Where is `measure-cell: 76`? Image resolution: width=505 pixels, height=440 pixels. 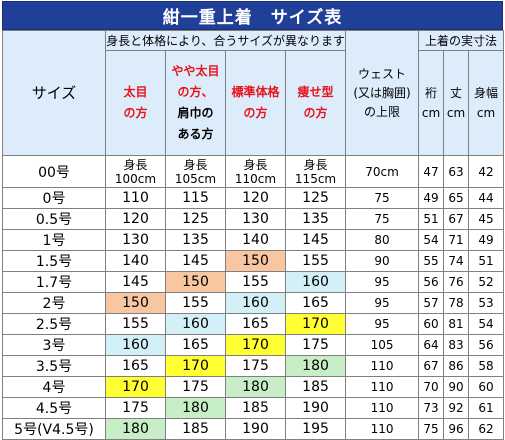 measure-cell: 76 is located at coordinates (456, 282).